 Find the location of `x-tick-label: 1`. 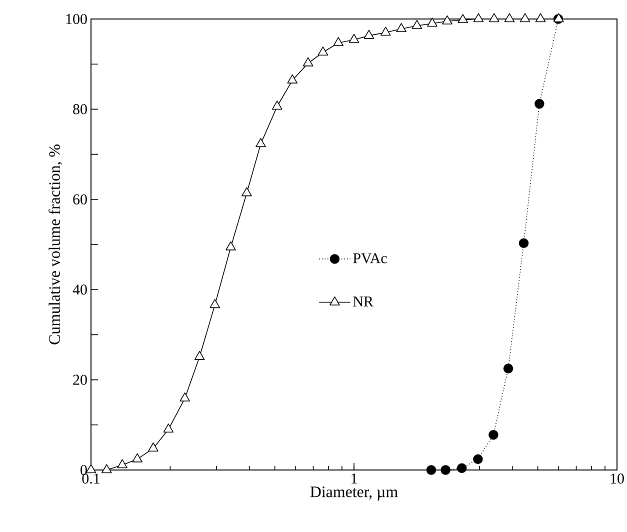

x-tick-label: 1 is located at coordinates (354, 479).